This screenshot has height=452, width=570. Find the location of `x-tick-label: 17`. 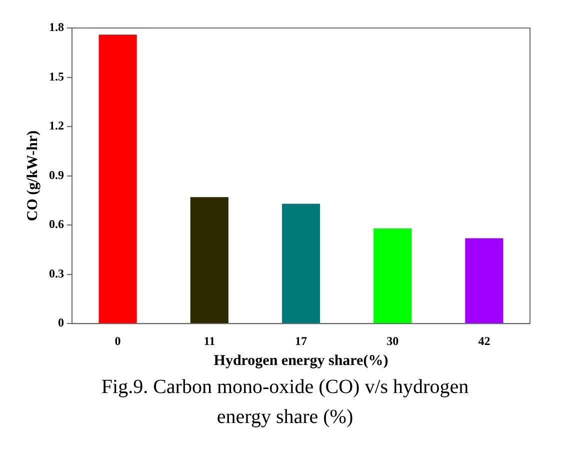

x-tick-label: 17 is located at coordinates (301, 341).